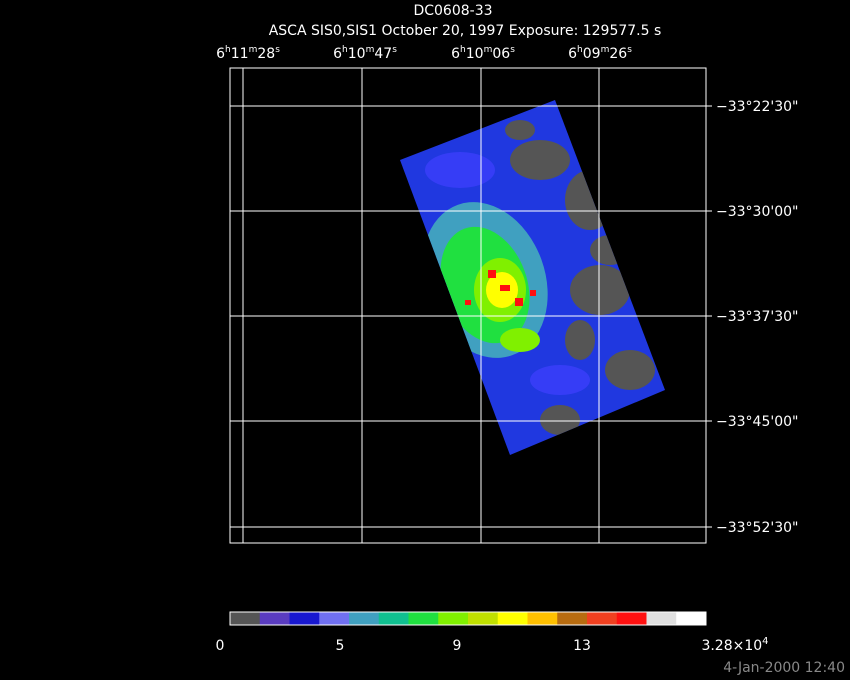 Image resolution: width=850 pixels, height=680 pixels. What do you see at coordinates (383, 54) in the screenshot?
I see `label-part: 47` at bounding box center [383, 54].